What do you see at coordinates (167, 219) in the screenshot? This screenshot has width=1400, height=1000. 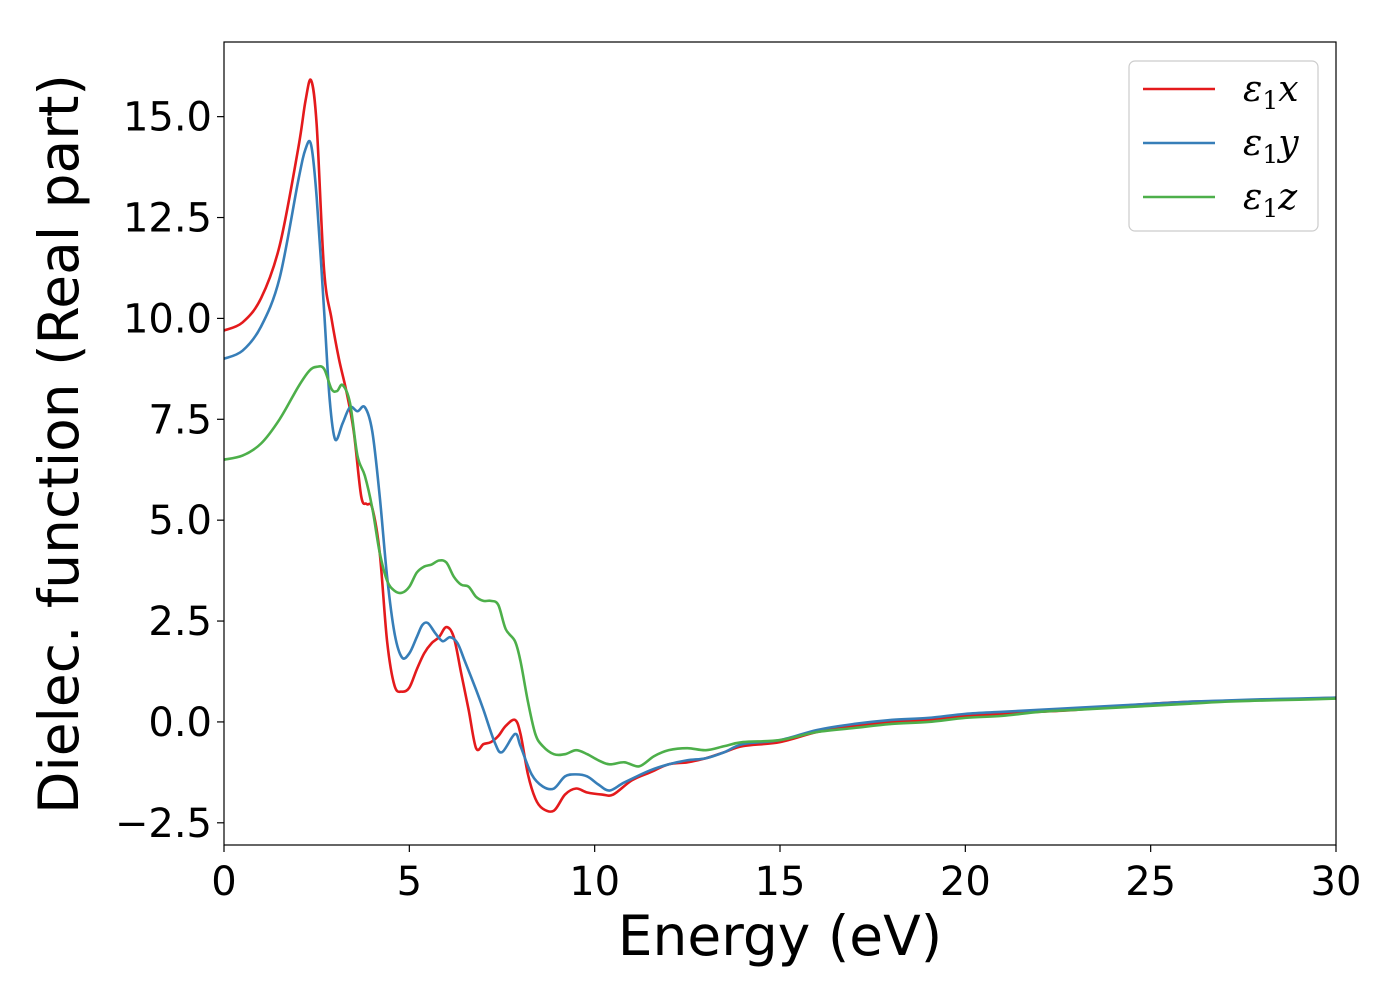 I see `y-tick-label: 12.5` at bounding box center [167, 219].